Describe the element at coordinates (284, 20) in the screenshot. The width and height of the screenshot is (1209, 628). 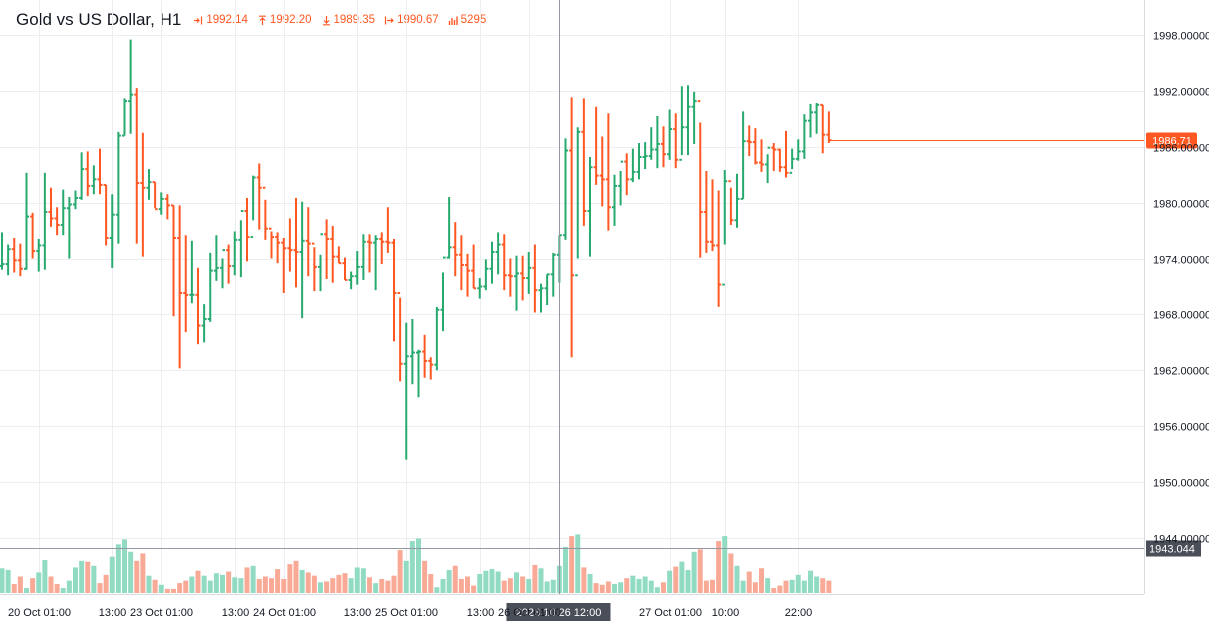
I see `high-value: 1992.20` at that location.